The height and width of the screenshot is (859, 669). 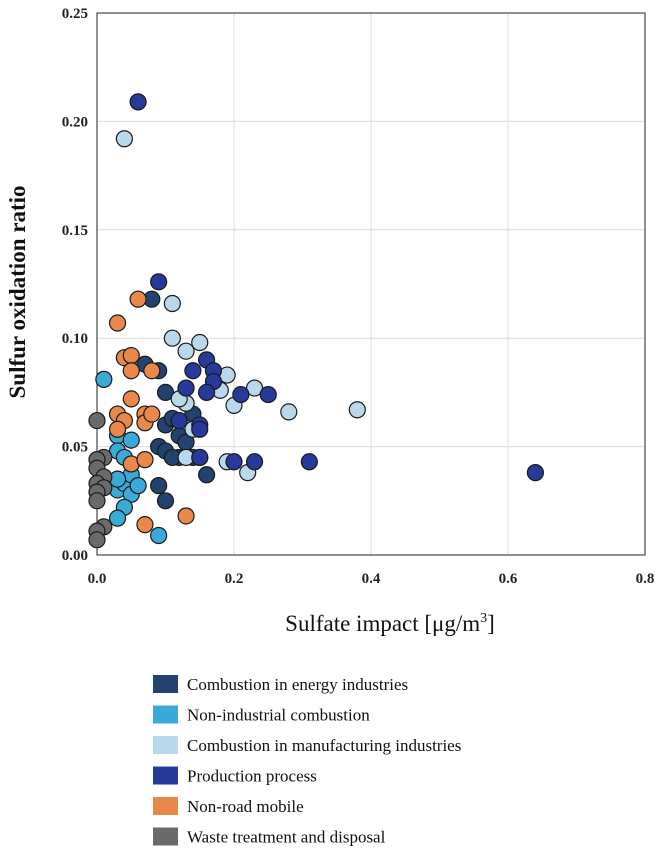 I want to click on legend-item: Non-industrial combustion, so click(x=261, y=715).